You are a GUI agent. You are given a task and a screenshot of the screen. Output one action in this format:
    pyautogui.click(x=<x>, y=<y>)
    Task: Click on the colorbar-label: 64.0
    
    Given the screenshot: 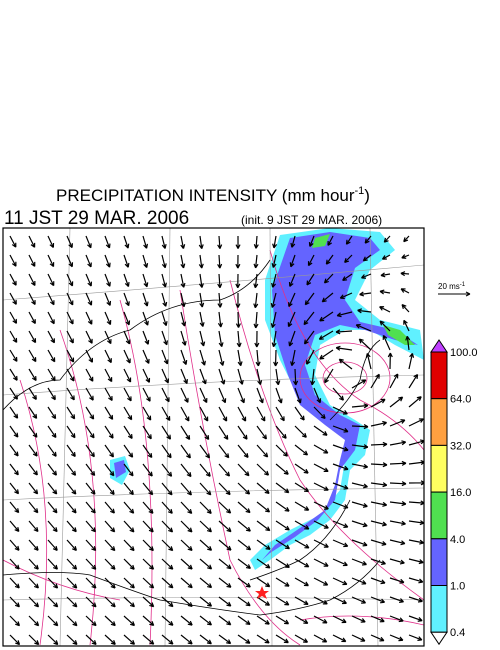 What is the action you would take?
    pyautogui.click(x=460, y=400)
    